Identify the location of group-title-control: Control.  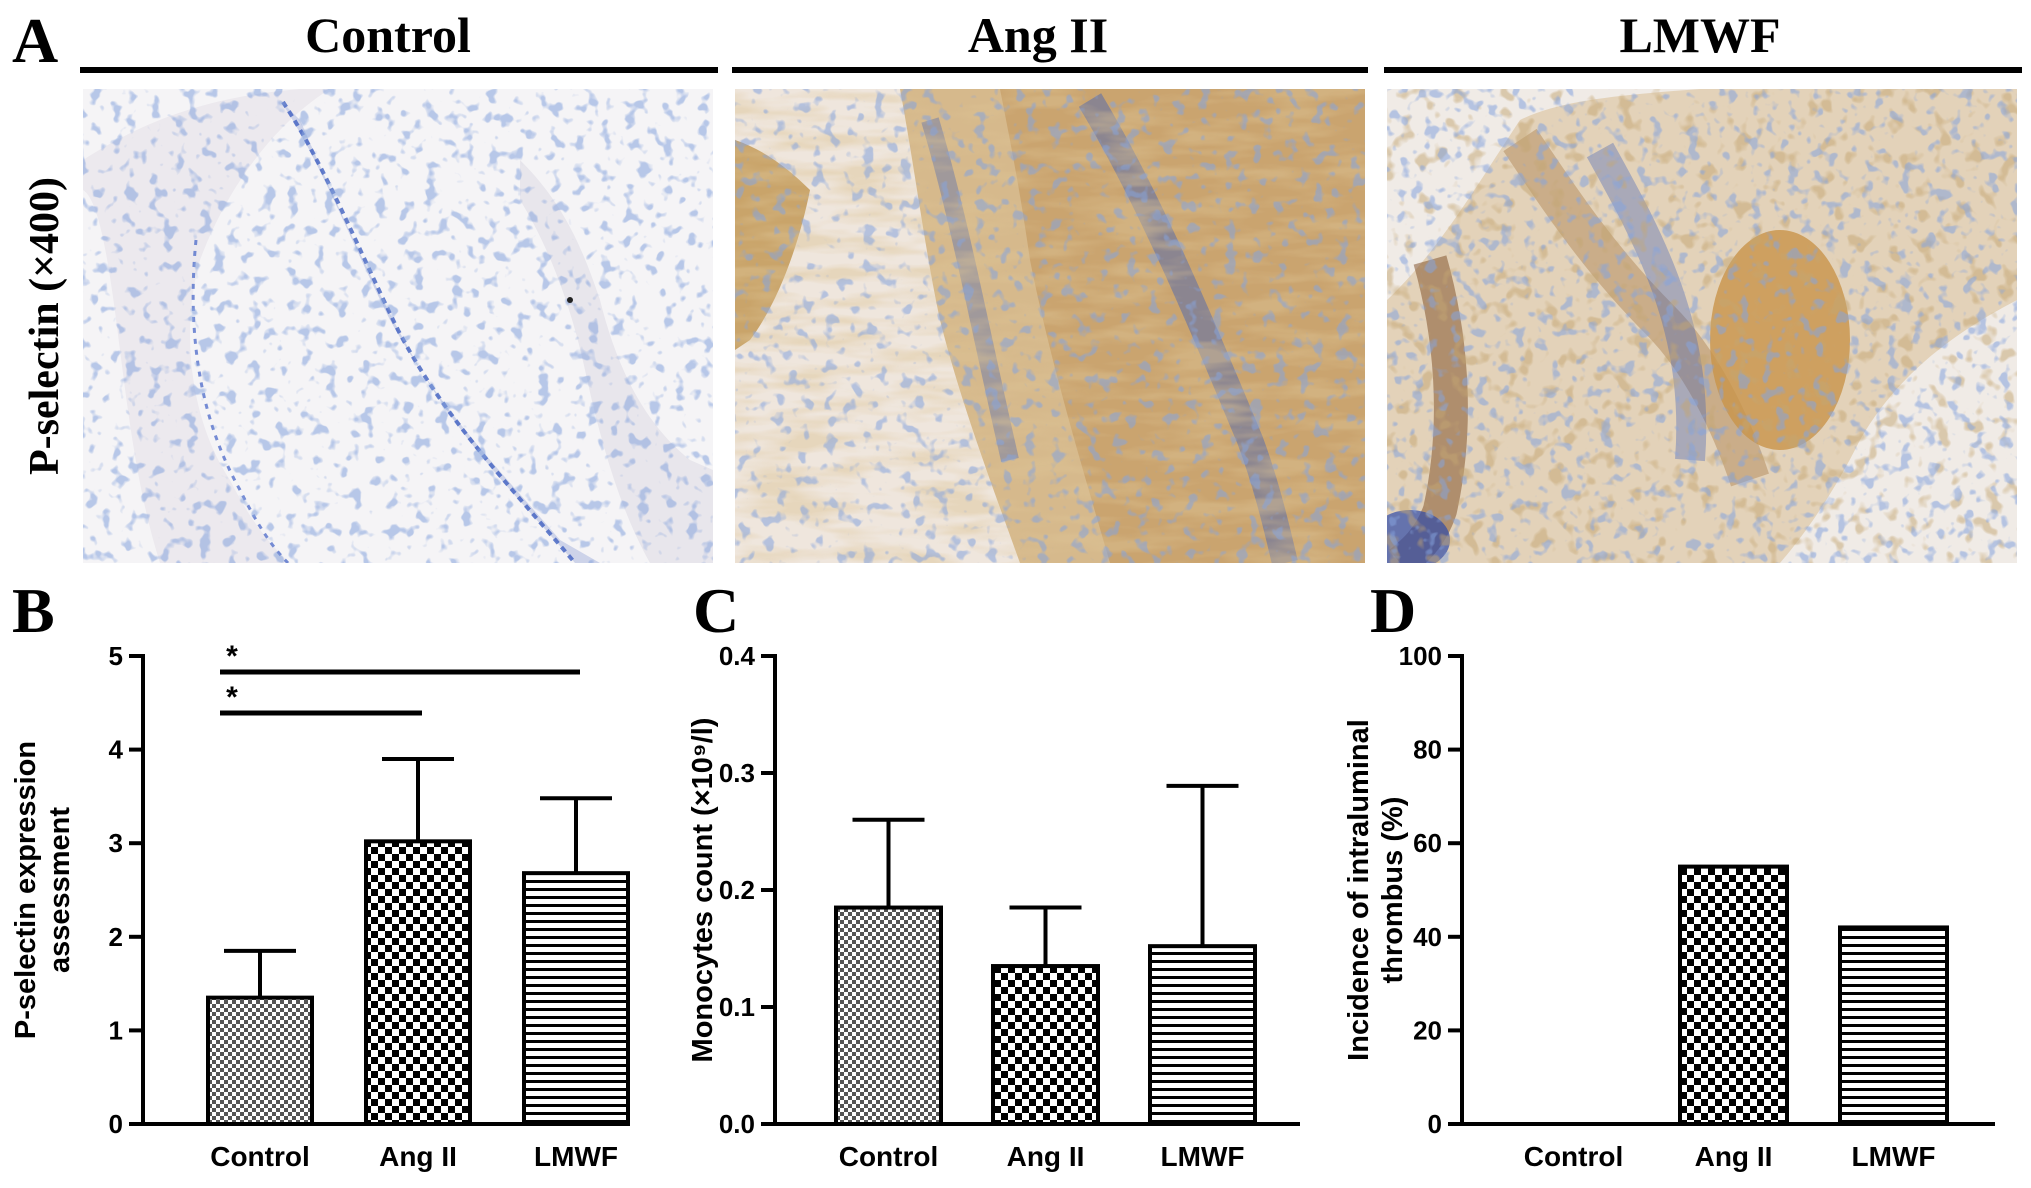
(388, 35).